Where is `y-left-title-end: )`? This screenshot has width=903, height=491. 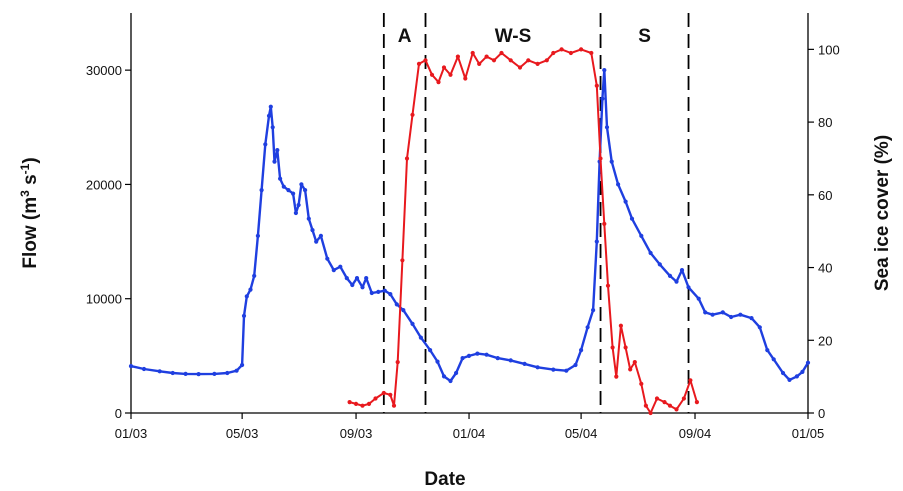 y-left-title-end: ) is located at coordinates (30, 160).